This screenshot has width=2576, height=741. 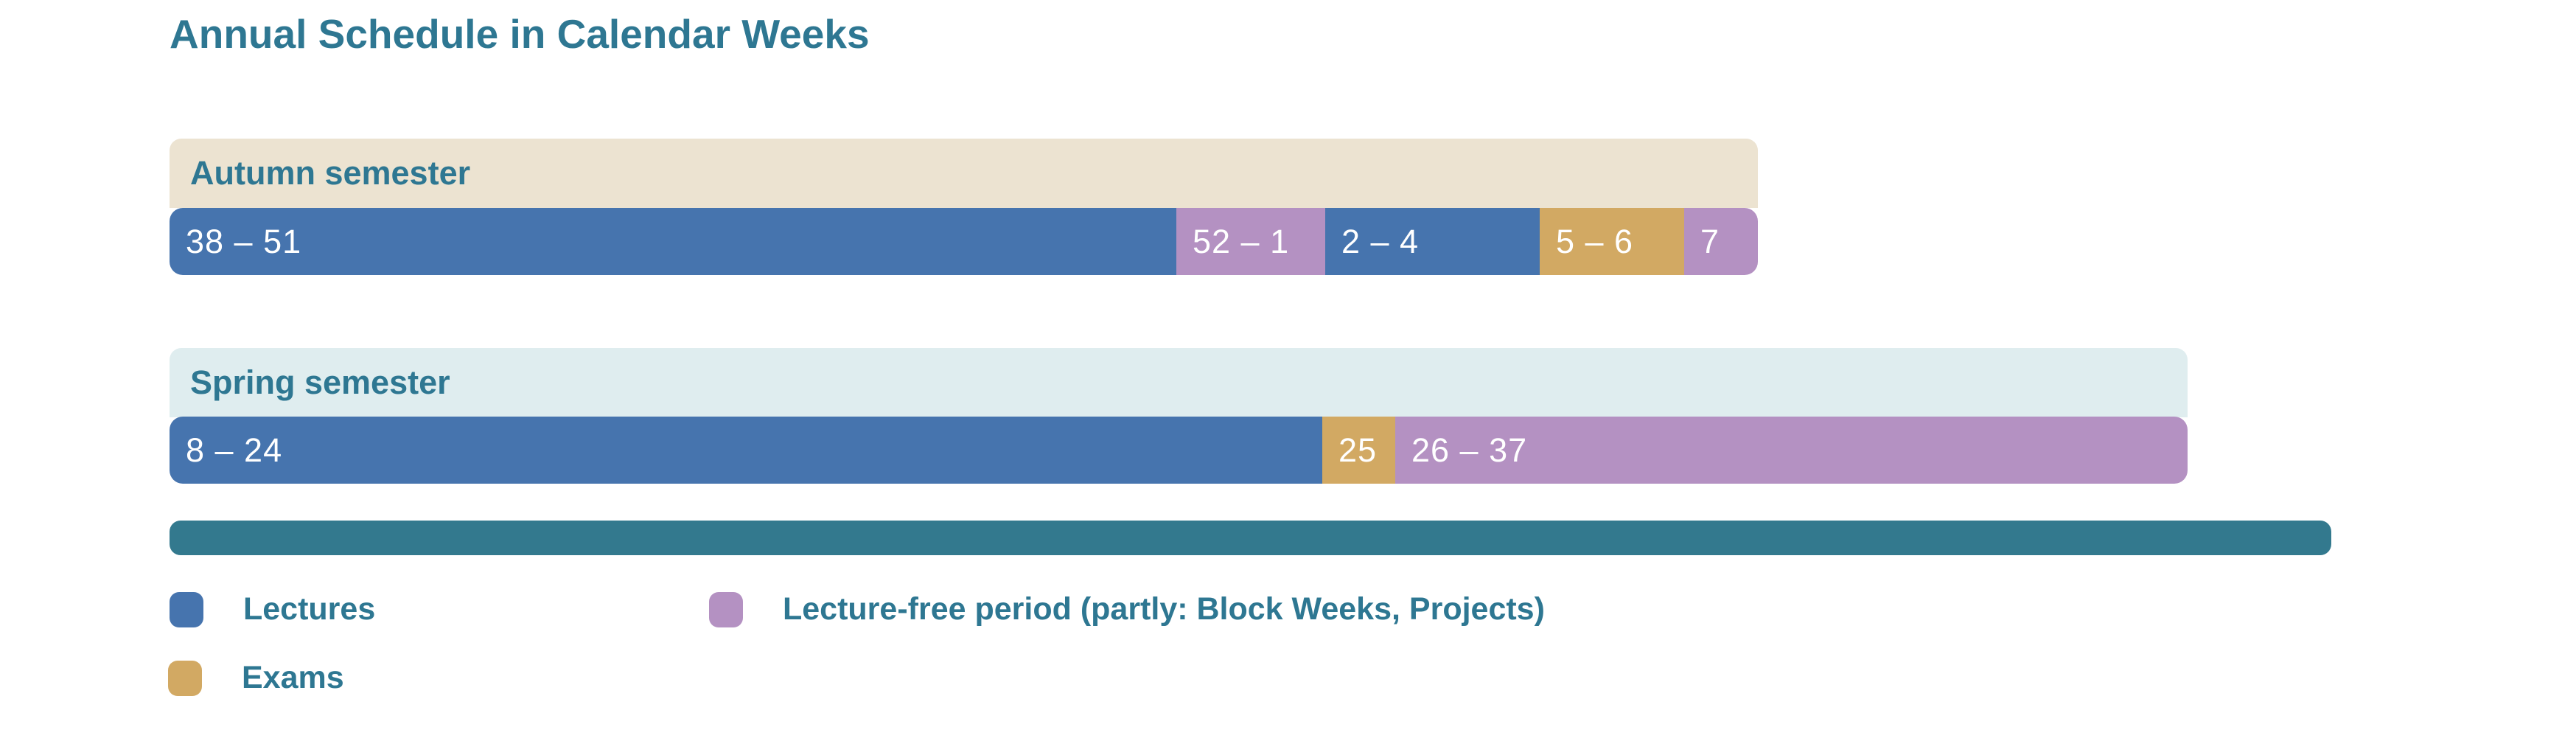 I want to click on bar-segment-label: 26 – 37, so click(x=1469, y=450).